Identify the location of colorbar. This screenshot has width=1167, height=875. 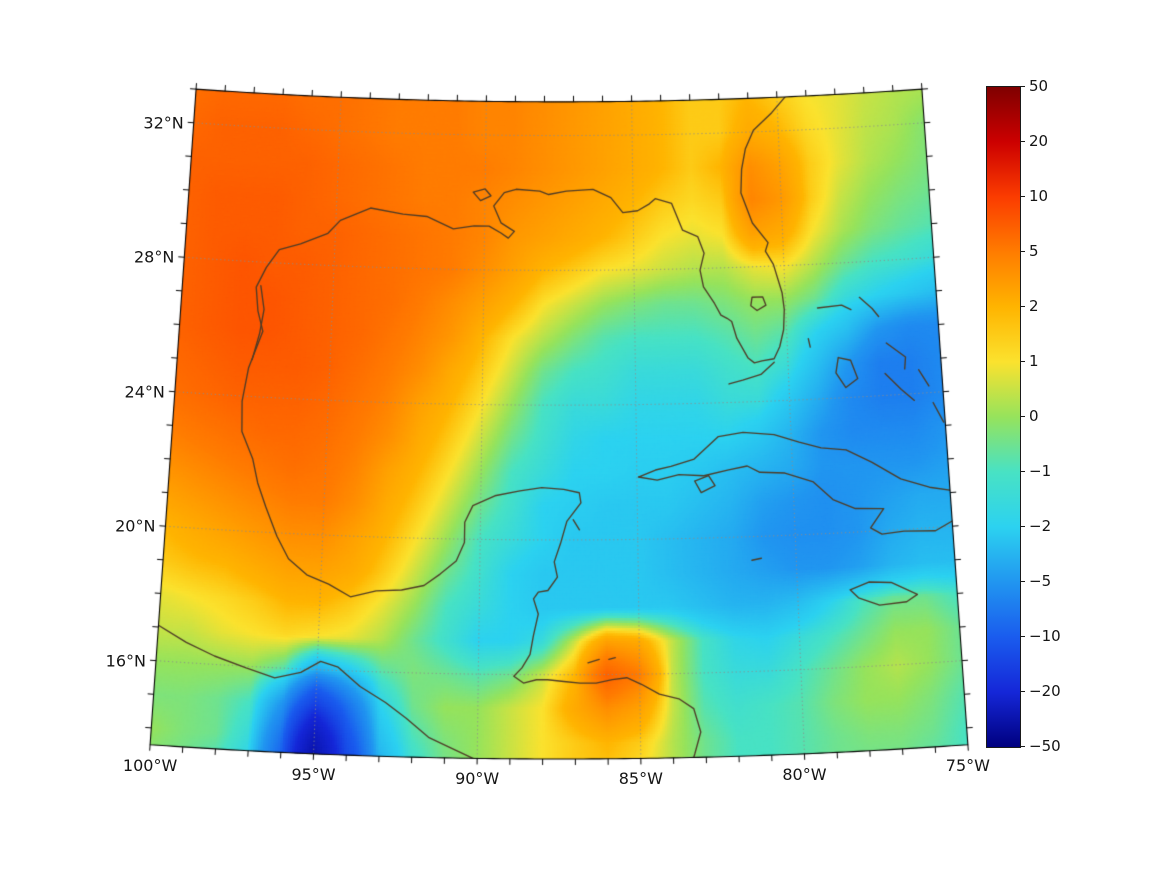
(1003, 417).